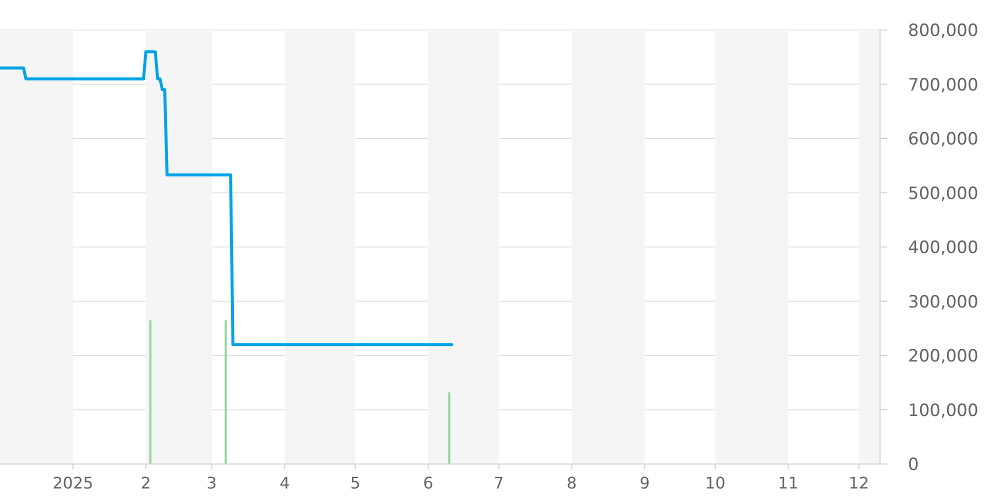  What do you see at coordinates (943, 248) in the screenshot?
I see `y-tick-label: 400,000` at bounding box center [943, 248].